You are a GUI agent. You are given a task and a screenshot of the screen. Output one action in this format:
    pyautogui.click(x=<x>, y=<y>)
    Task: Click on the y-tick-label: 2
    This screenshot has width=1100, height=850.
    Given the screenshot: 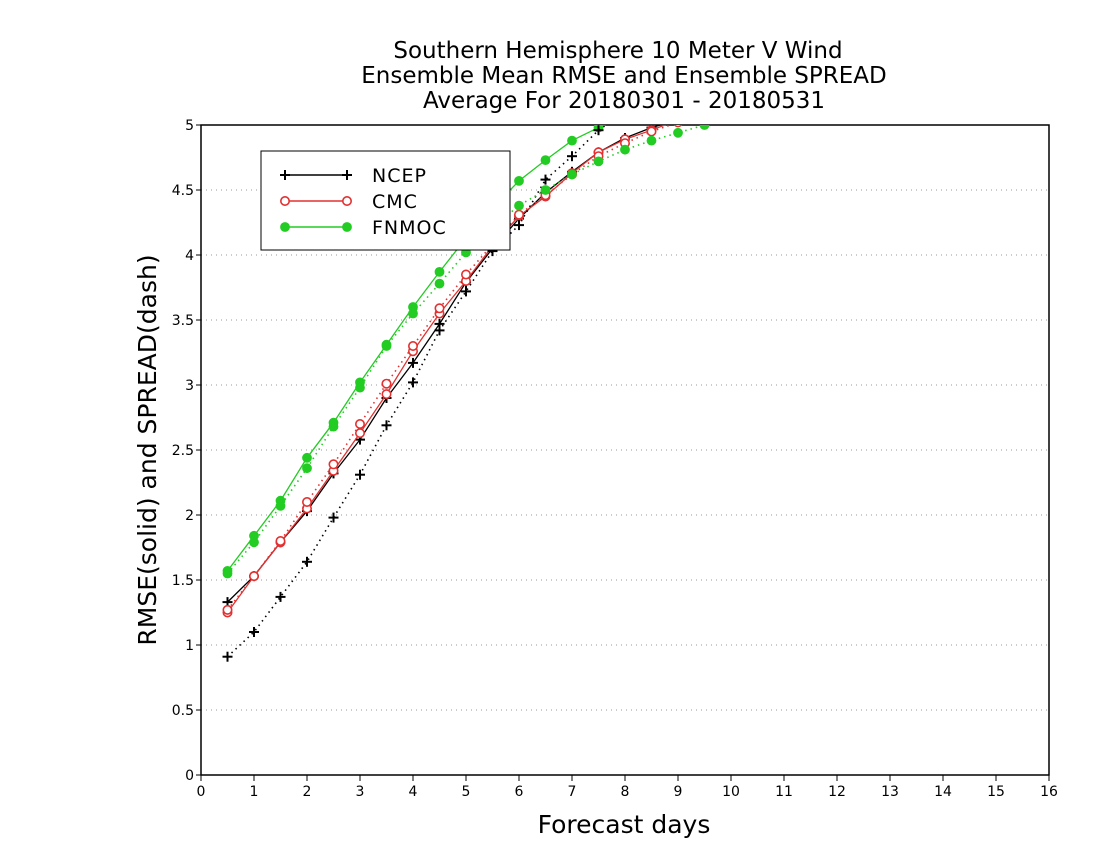 What is the action you would take?
    pyautogui.click(x=189, y=516)
    